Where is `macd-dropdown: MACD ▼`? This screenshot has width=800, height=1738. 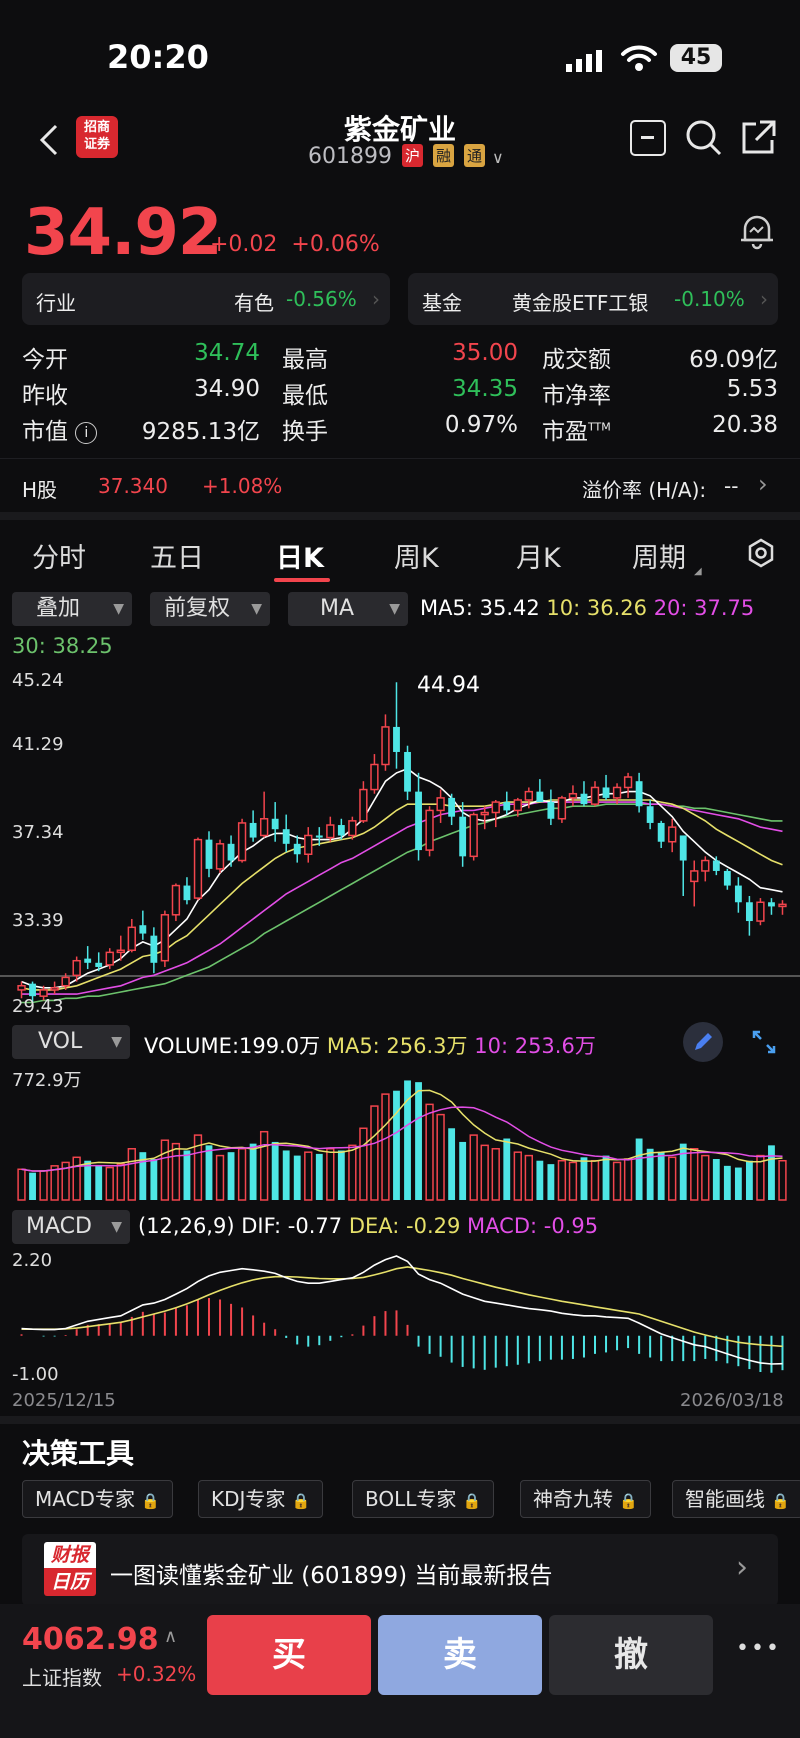
macd-dropdown: MACD ▼ is located at coordinates (71, 1227).